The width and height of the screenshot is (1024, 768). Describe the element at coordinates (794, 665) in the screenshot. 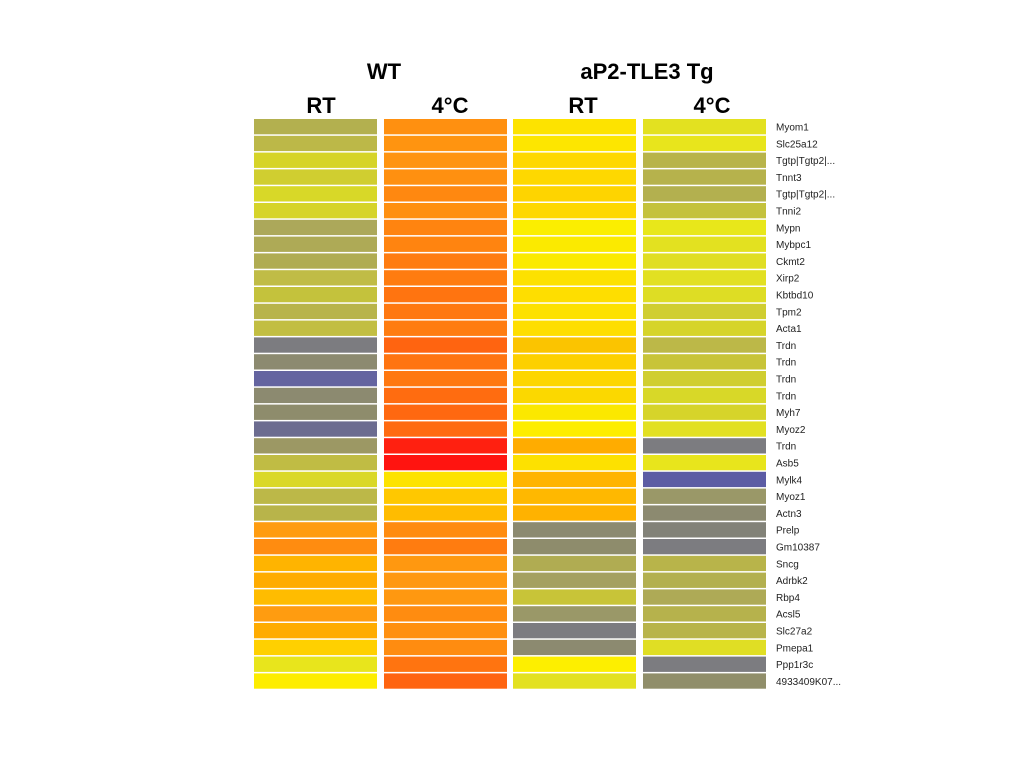

I see `row-label: Ppp1r3c` at that location.